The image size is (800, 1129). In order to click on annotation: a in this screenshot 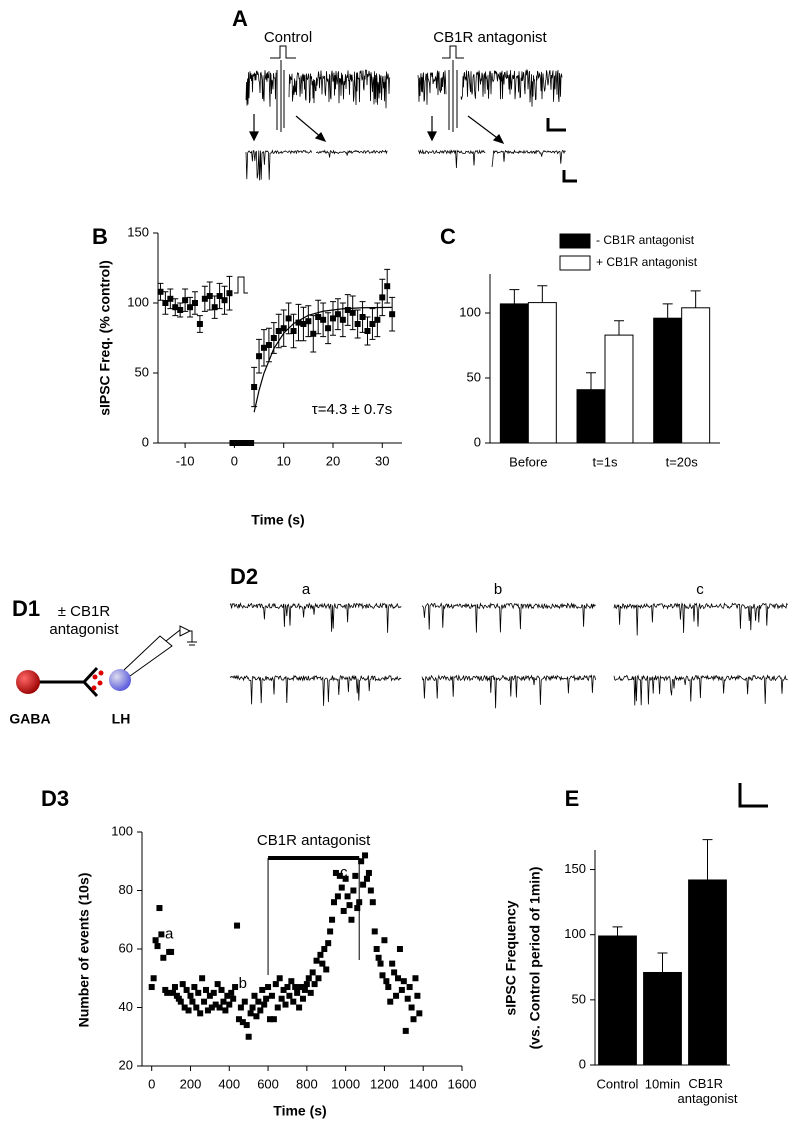, I will do `click(169, 933)`.